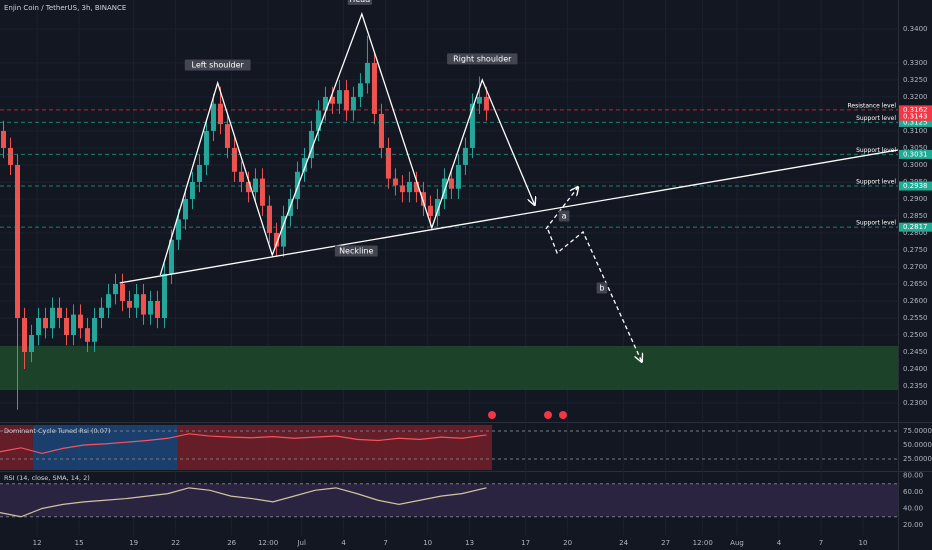 The height and width of the screenshot is (550, 932). I want to click on x-tick-label: 19, so click(133, 543).